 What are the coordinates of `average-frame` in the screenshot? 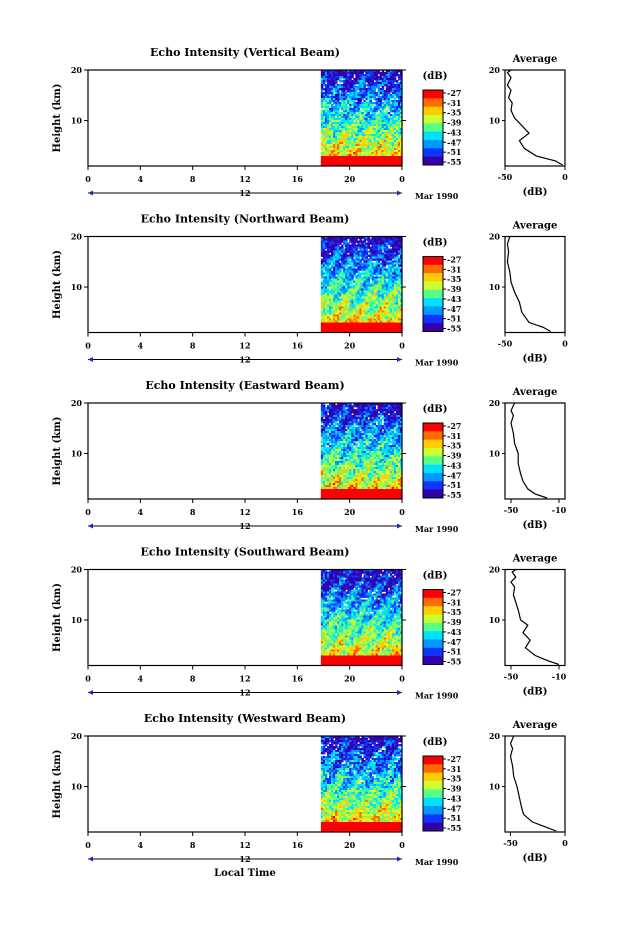 It's located at (535, 285).